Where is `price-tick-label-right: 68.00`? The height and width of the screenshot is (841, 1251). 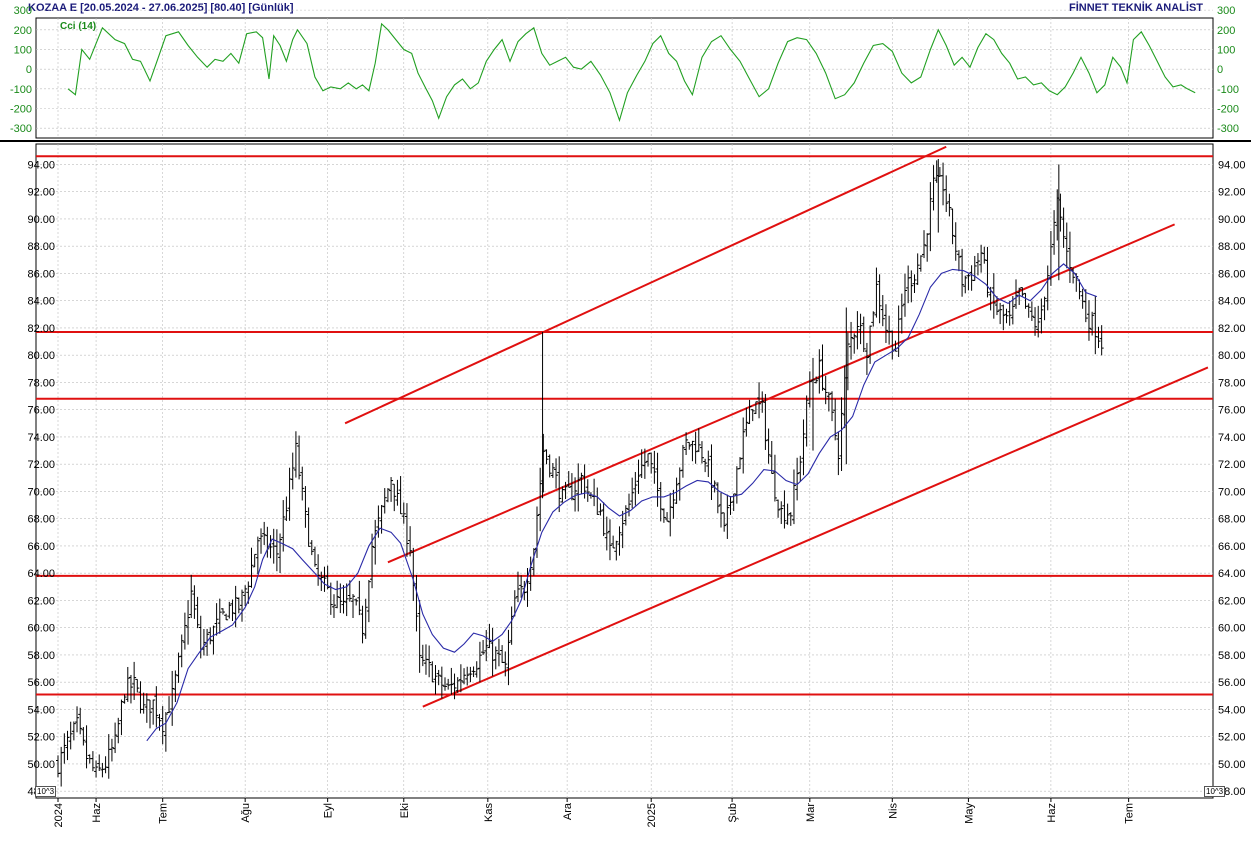 price-tick-label-right: 68.00 is located at coordinates (1232, 520).